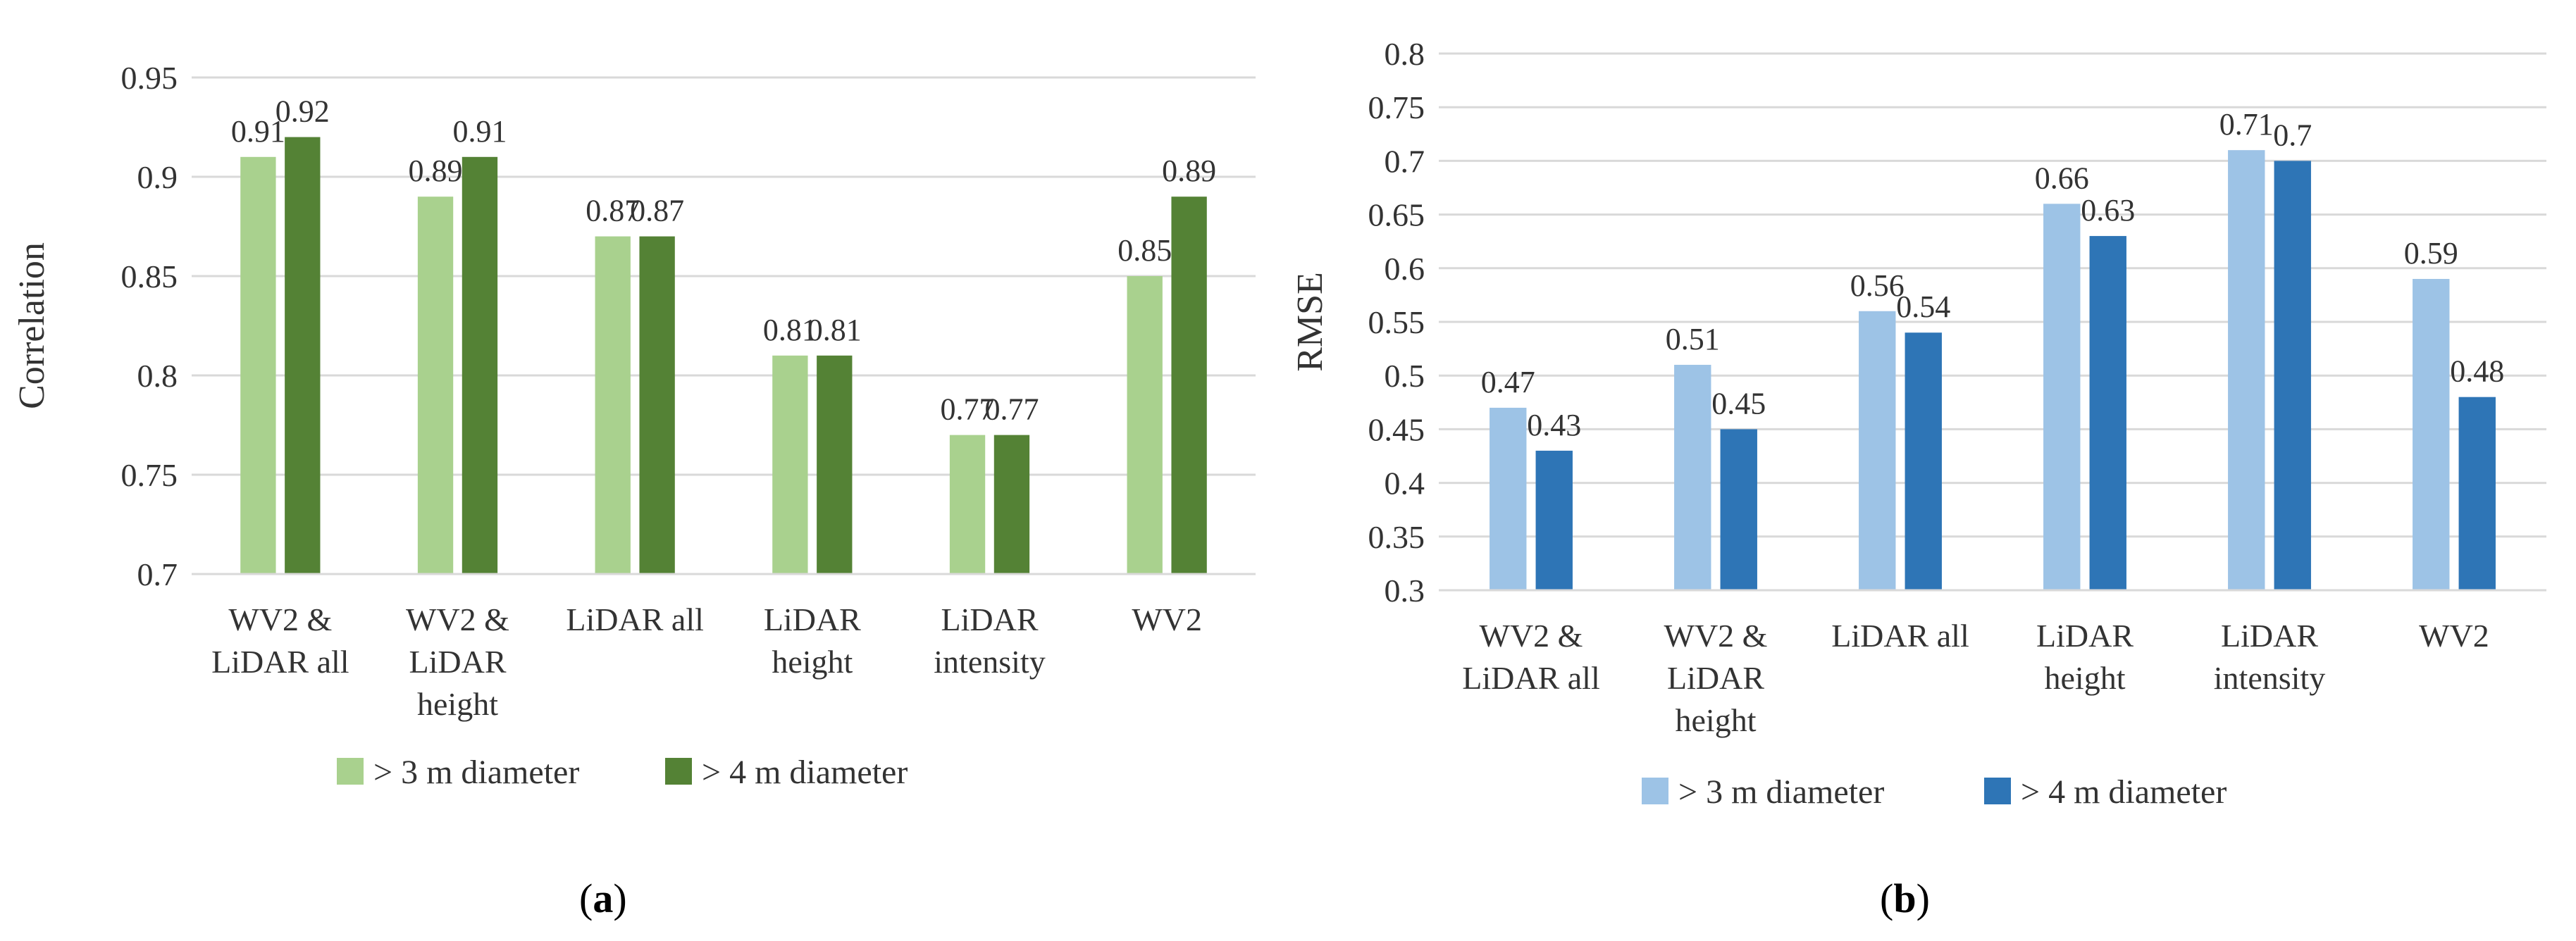 Image resolution: width=2576 pixels, height=941 pixels. I want to click on y-tick-label: 0.55, so click(1396, 322).